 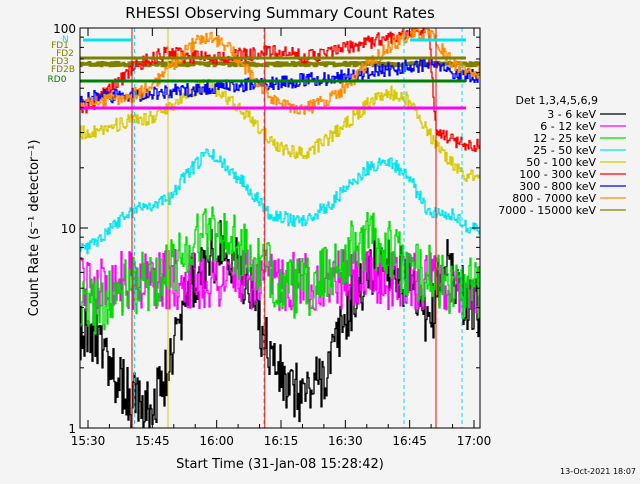 What do you see at coordinates (556, 100) in the screenshot?
I see `legend-title: Det 1,3,4,5,6,9` at bounding box center [556, 100].